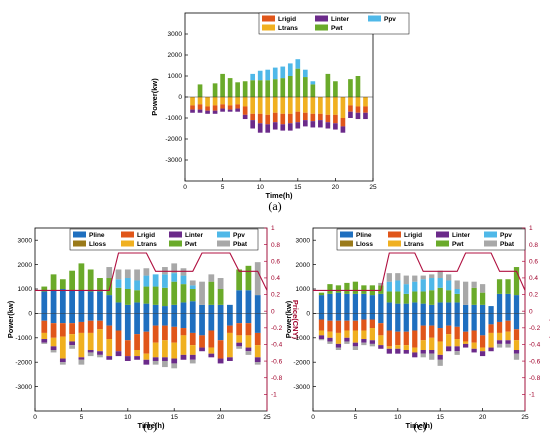  I want to click on x-tick-label: 10, so click(128, 417).